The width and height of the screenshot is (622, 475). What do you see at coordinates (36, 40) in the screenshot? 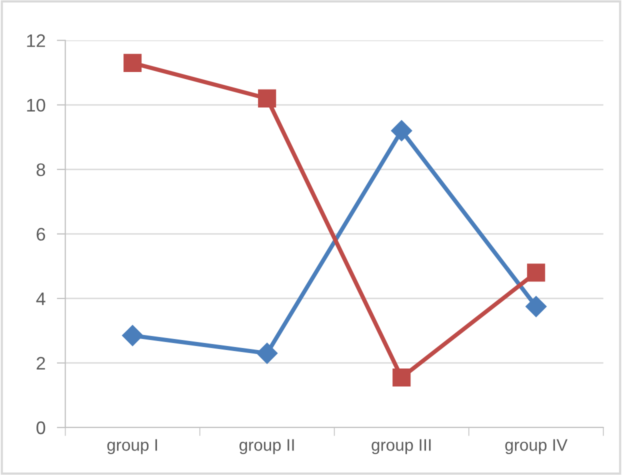
I see `y-tick-label: 12` at bounding box center [36, 40].